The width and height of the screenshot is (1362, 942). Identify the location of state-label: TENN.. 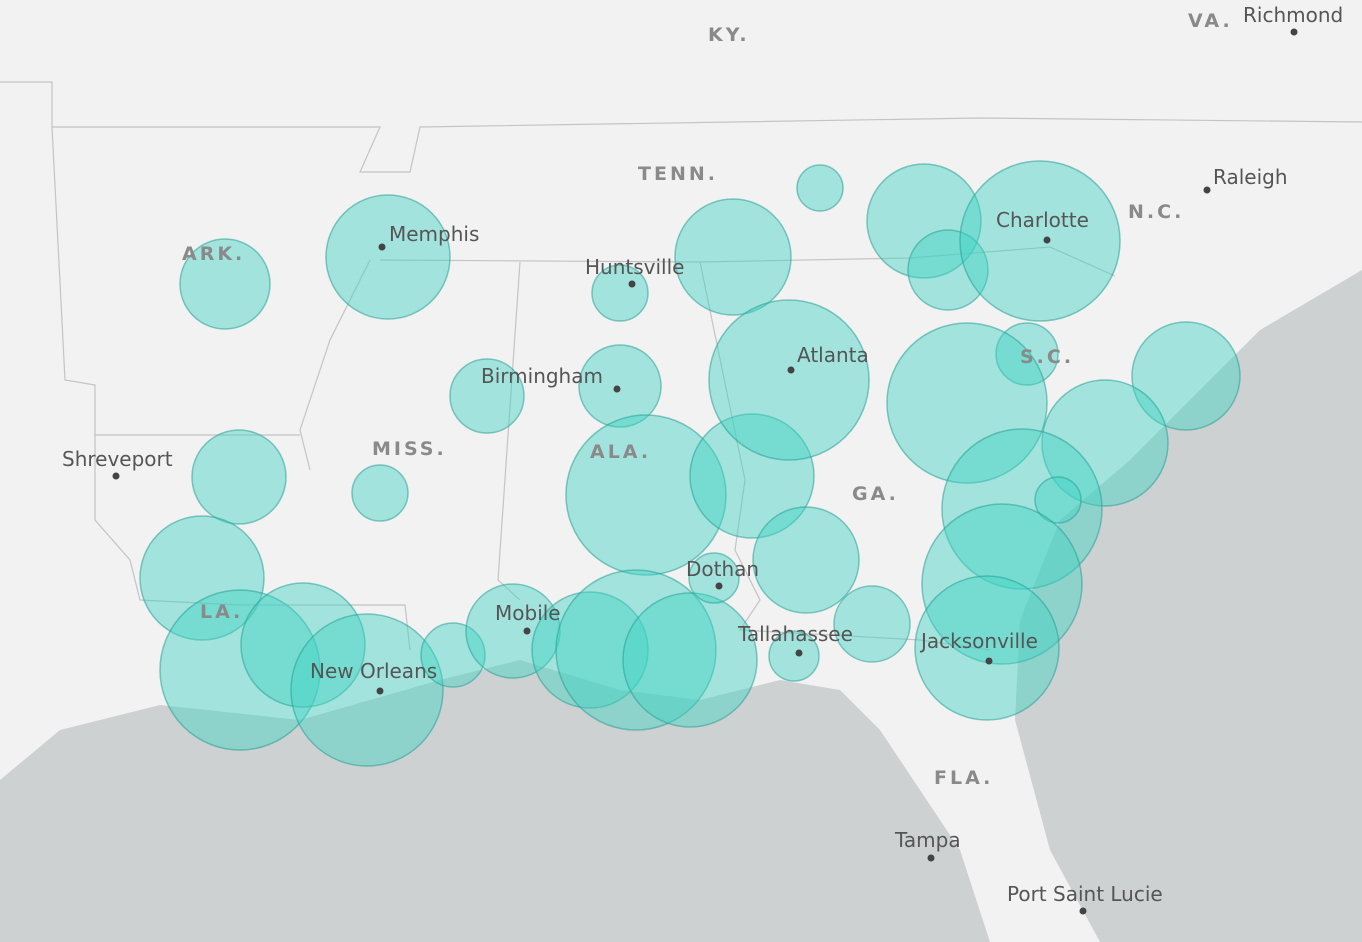
(678, 174).